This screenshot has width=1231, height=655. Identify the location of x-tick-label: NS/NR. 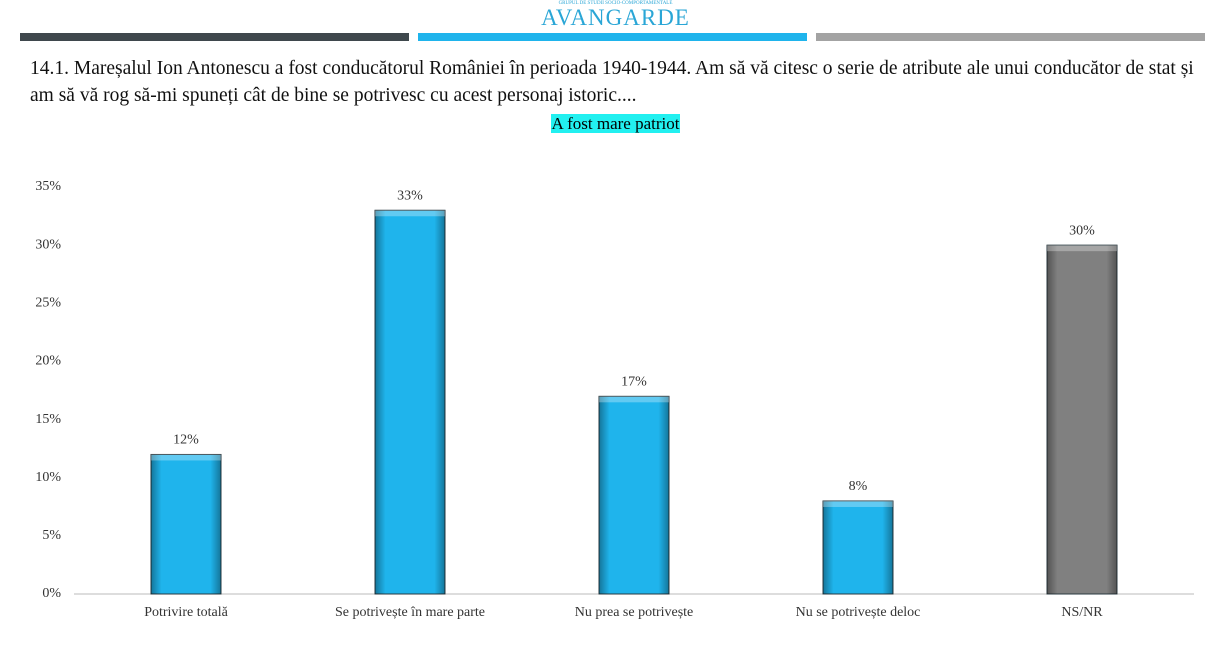
(1082, 612).